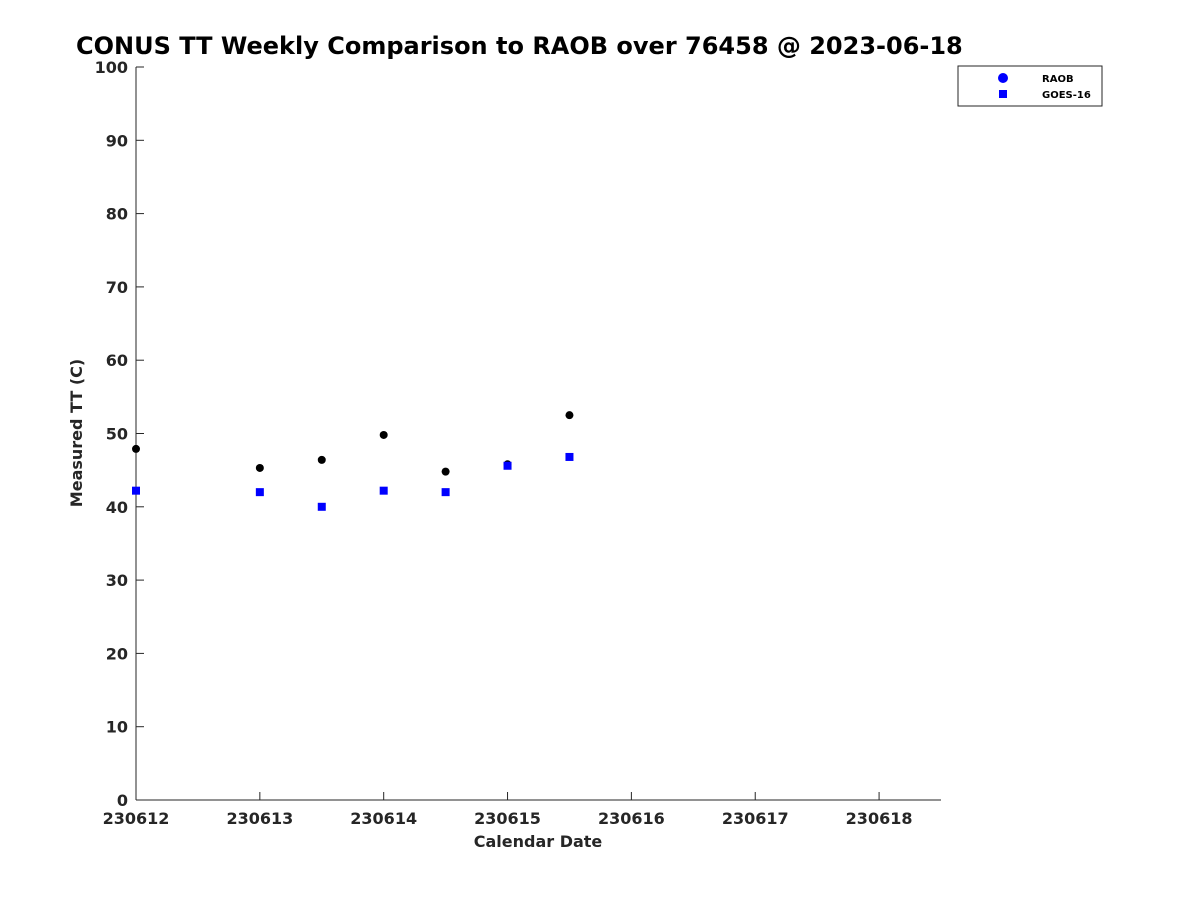 This screenshot has width=1200, height=900. What do you see at coordinates (259, 818) in the screenshot?
I see `x-tick-label: 230613` at bounding box center [259, 818].